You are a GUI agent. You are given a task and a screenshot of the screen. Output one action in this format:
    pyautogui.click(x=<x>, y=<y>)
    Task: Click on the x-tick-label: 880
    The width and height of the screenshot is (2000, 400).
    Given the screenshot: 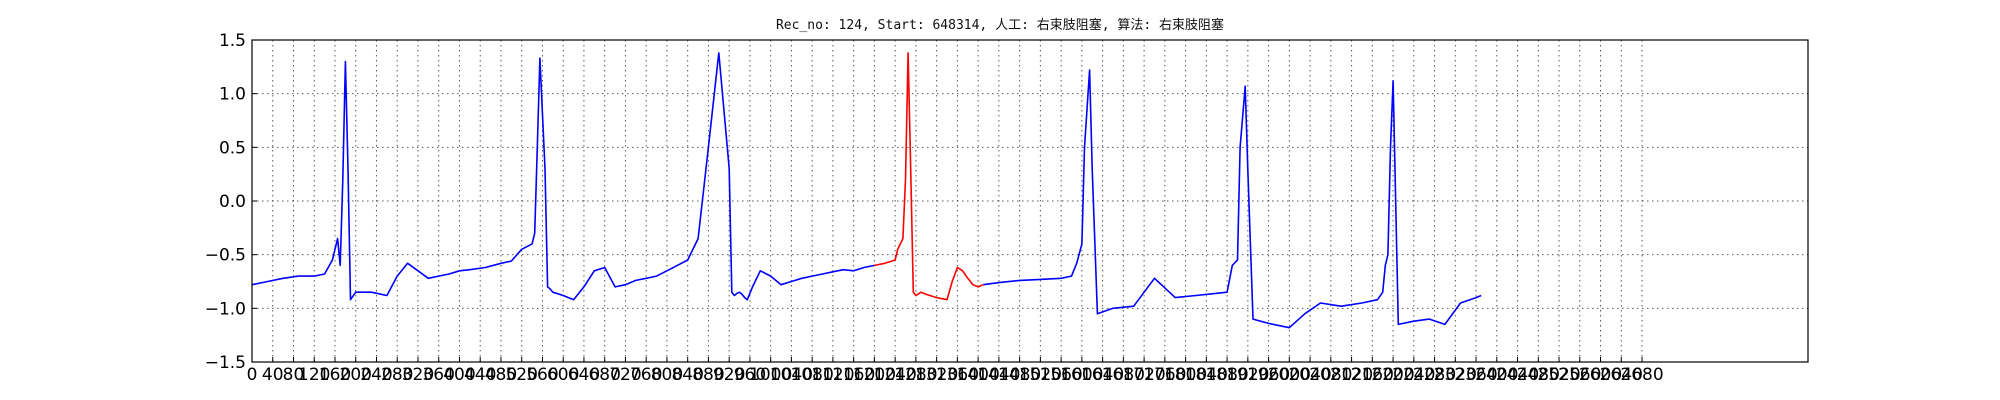 What is the action you would take?
    pyautogui.click(x=708, y=375)
    